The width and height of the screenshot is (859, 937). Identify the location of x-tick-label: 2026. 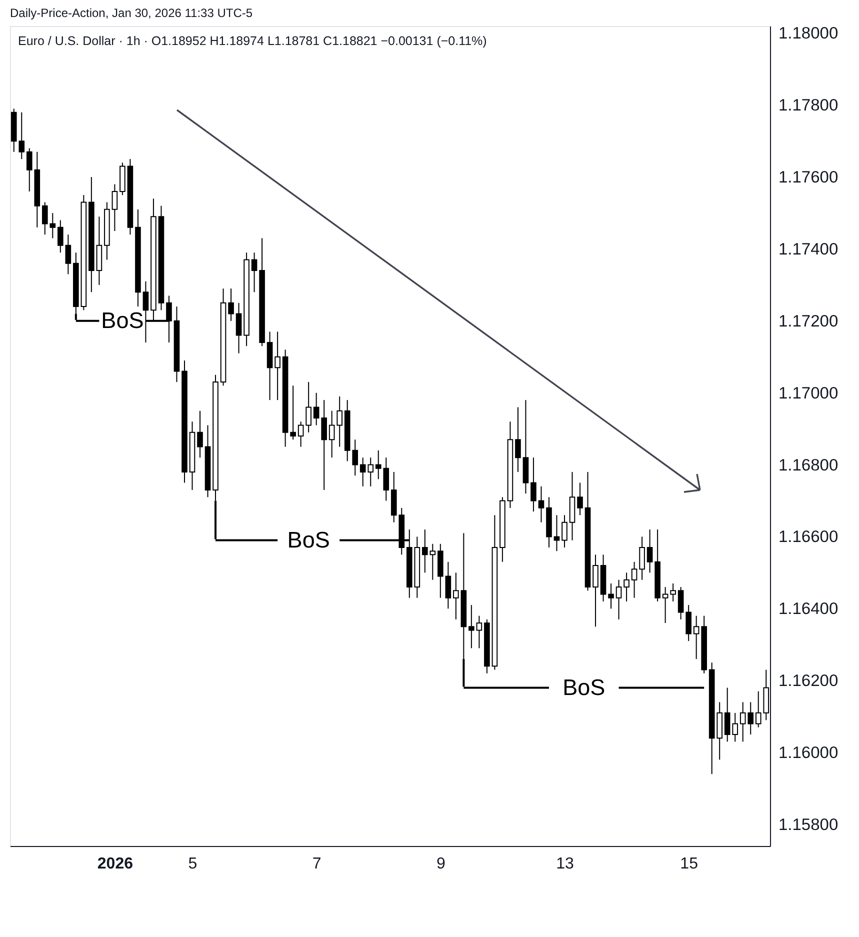
(115, 864).